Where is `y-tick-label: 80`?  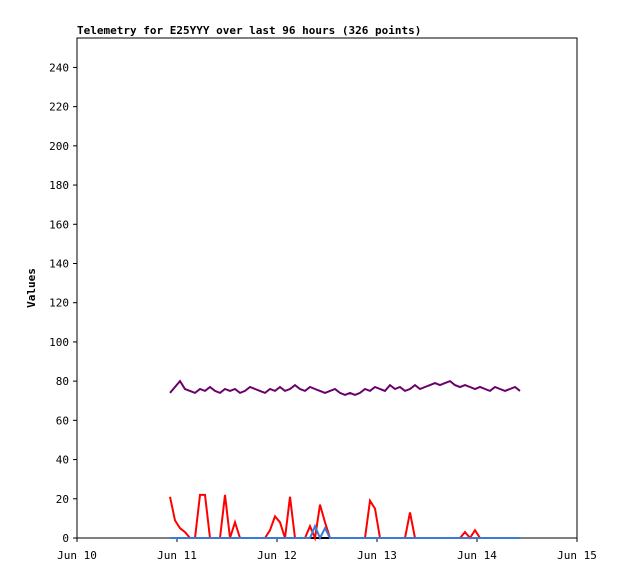
y-tick-label: 80 is located at coordinates (62, 381).